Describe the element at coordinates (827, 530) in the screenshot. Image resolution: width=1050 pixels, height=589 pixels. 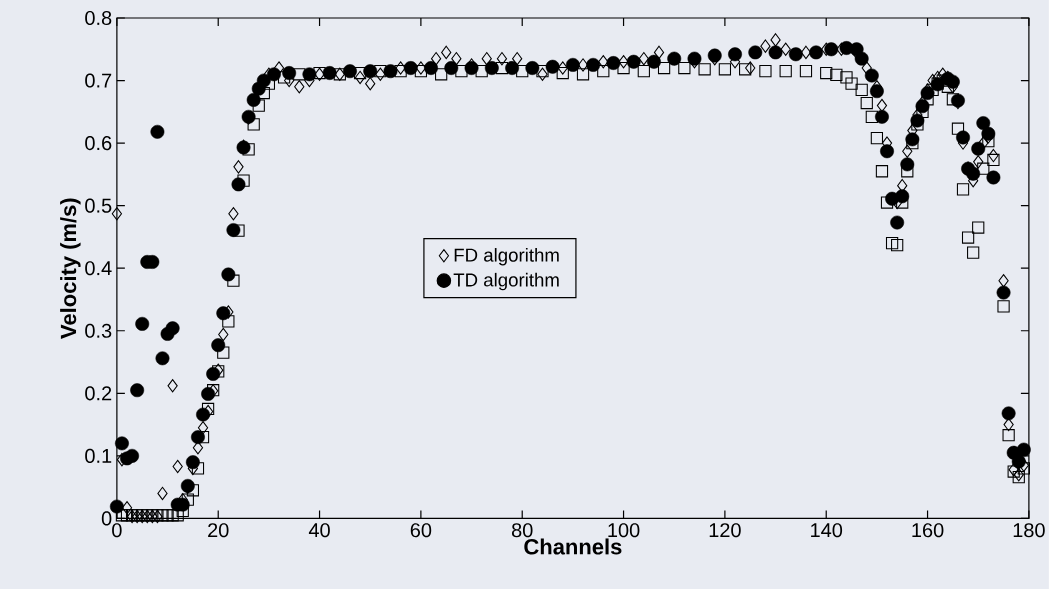
I see `x-tick-label: 140` at that location.